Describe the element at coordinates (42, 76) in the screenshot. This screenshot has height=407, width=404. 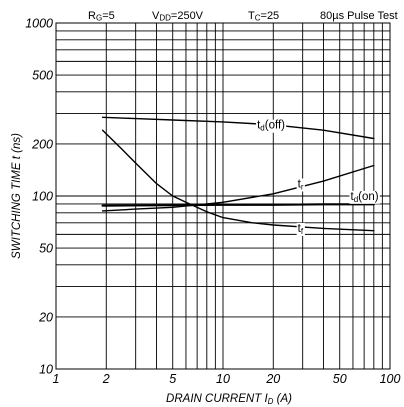
I see `y-tick-label: 500` at that location.